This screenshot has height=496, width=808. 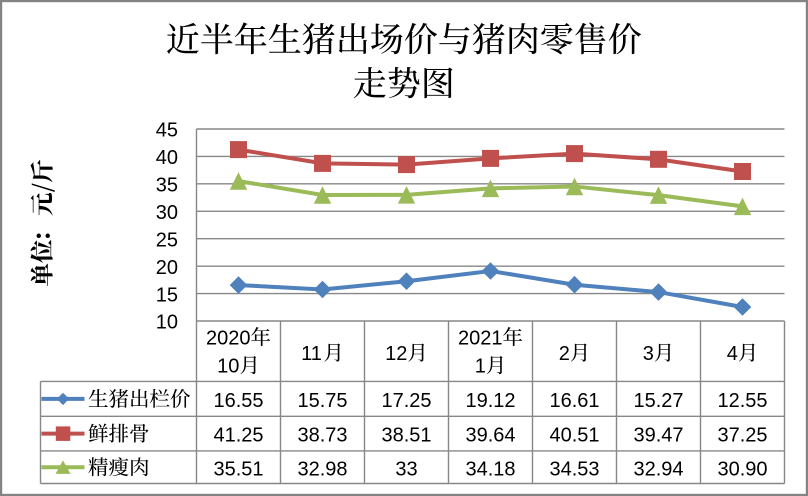 What do you see at coordinates (658, 401) in the screenshot?
I see `svg-text: 15.27` at bounding box center [658, 401].